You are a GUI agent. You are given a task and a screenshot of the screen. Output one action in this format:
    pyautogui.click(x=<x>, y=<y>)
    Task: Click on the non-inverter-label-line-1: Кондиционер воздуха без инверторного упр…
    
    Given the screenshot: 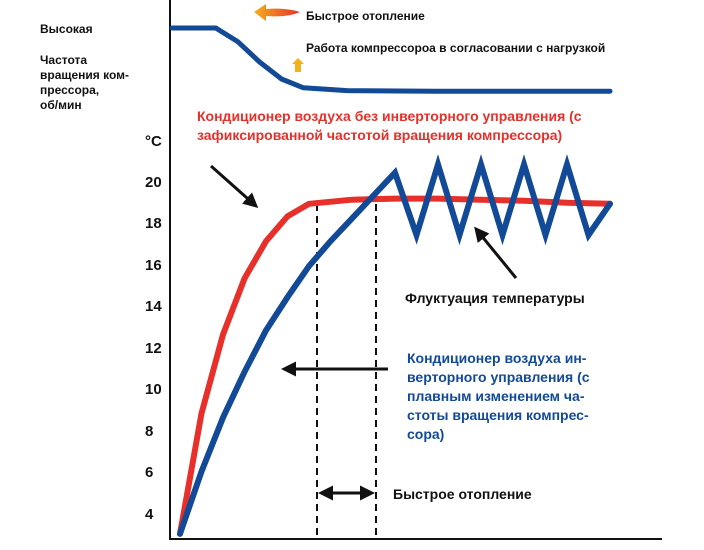 What is the action you would take?
    pyautogui.click(x=389, y=116)
    